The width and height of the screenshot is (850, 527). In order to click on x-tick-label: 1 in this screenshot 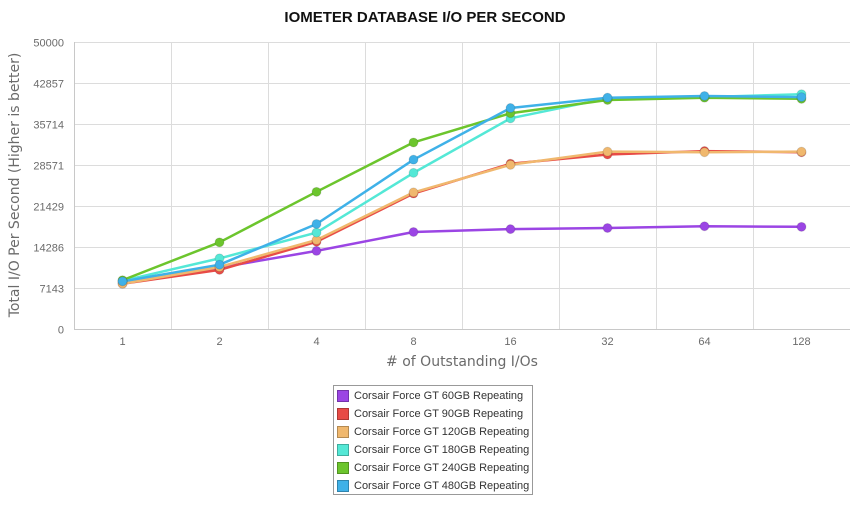, I will do `click(122, 342)`.